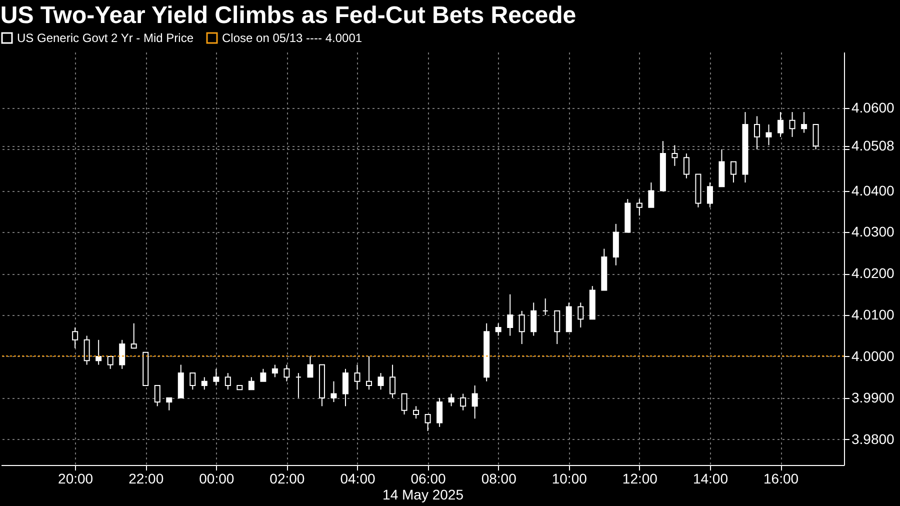 This screenshot has height=506, width=900. I want to click on x-tick-label: 10:00, so click(570, 478).